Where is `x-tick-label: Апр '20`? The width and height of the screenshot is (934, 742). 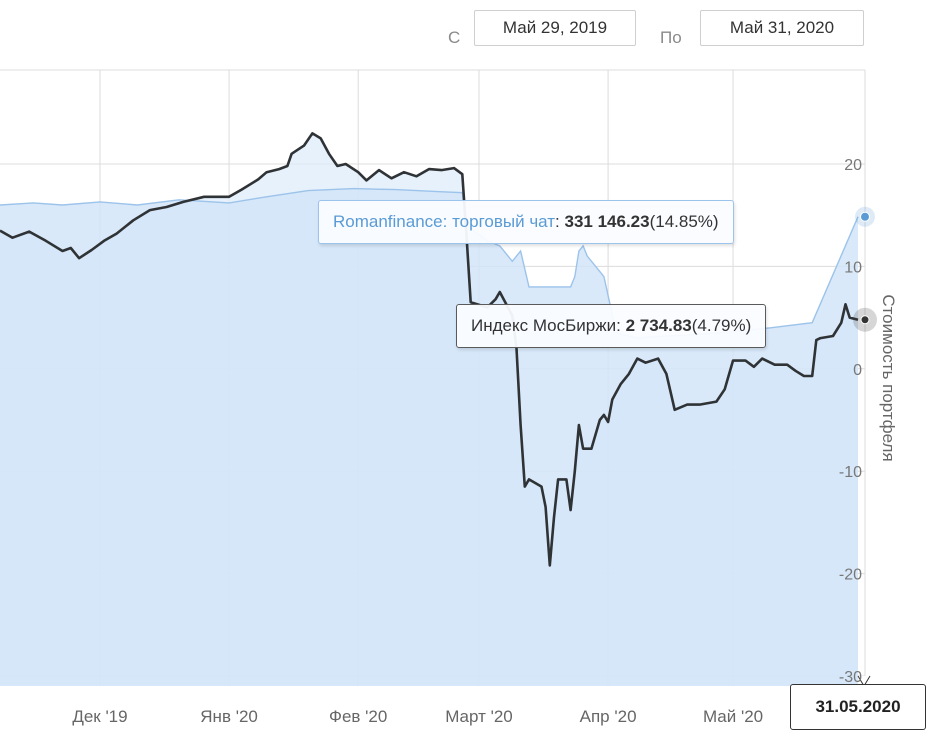
x-tick-label: Апр '20 is located at coordinates (608, 716).